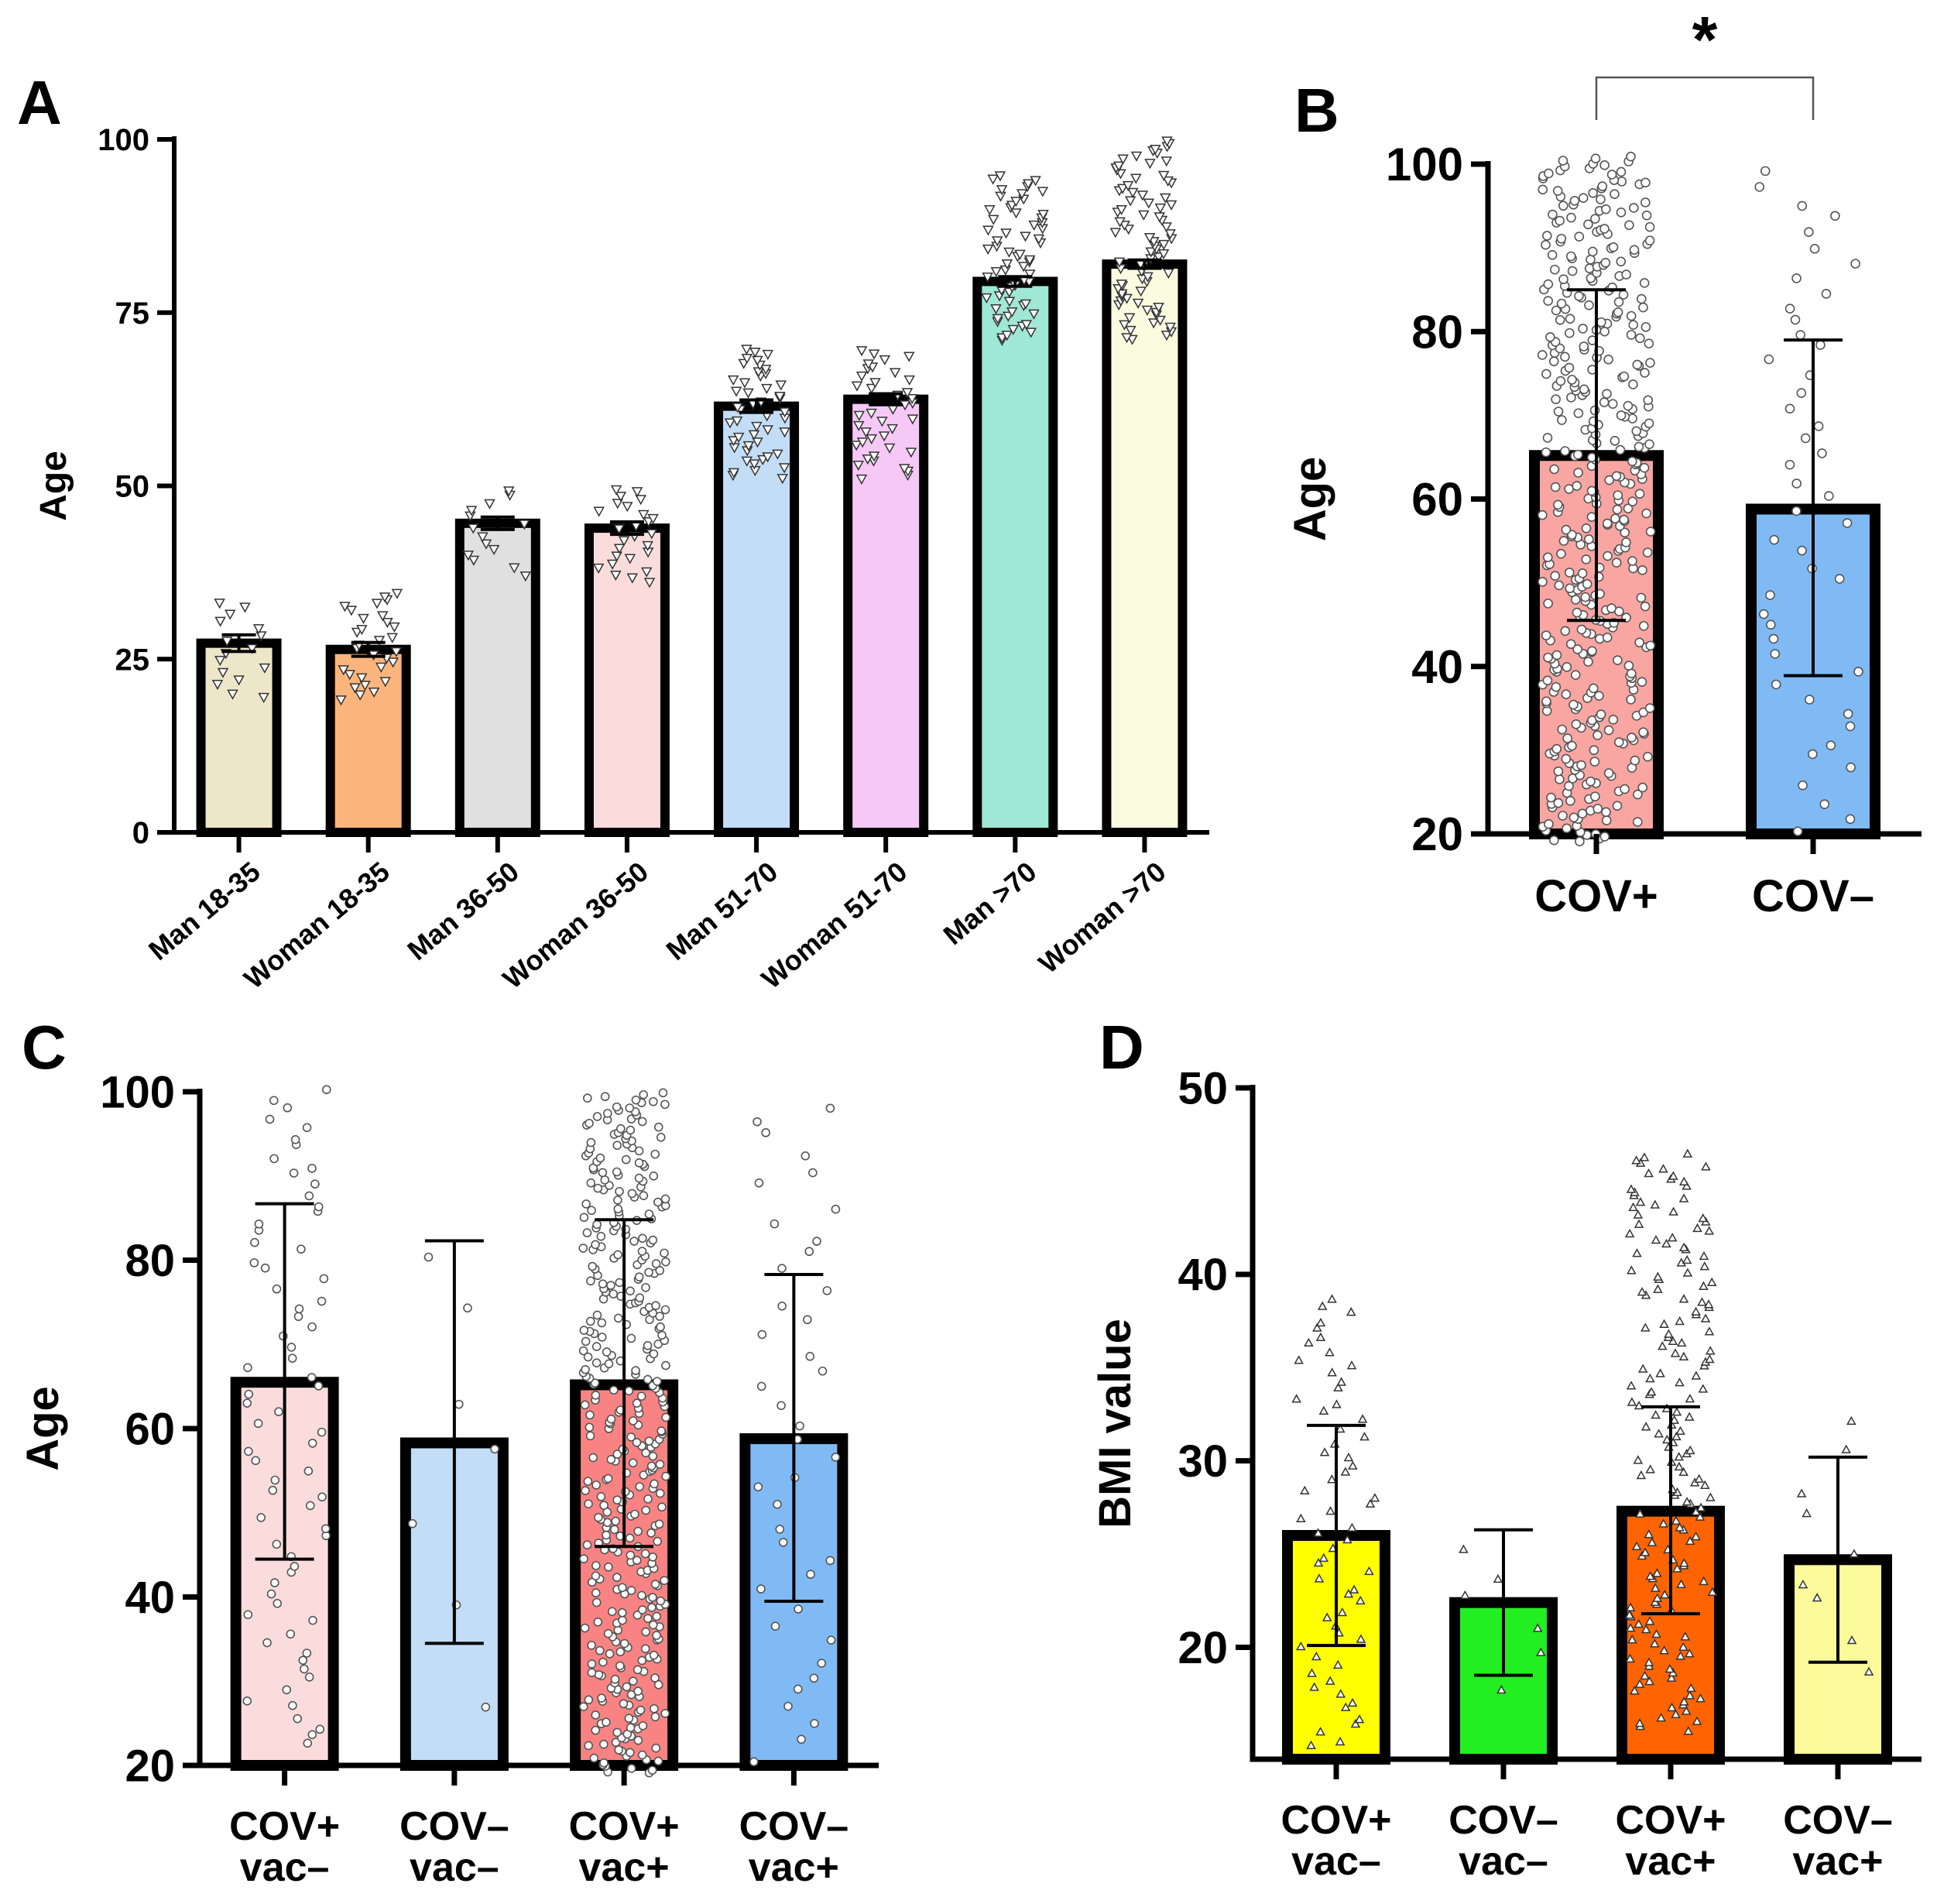 The width and height of the screenshot is (1937, 1904). What do you see at coordinates (1335, 1821) in the screenshot?
I see `x-tick-label-line: COV+` at bounding box center [1335, 1821].